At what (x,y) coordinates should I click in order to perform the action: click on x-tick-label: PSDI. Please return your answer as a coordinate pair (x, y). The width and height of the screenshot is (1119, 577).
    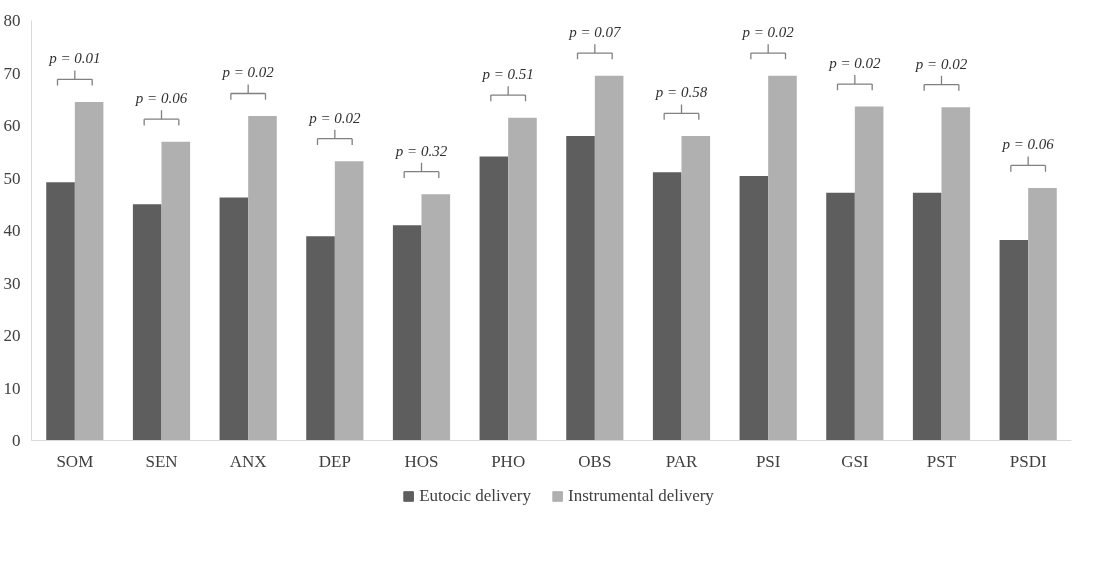
    Looking at the image, I should click on (1028, 461).